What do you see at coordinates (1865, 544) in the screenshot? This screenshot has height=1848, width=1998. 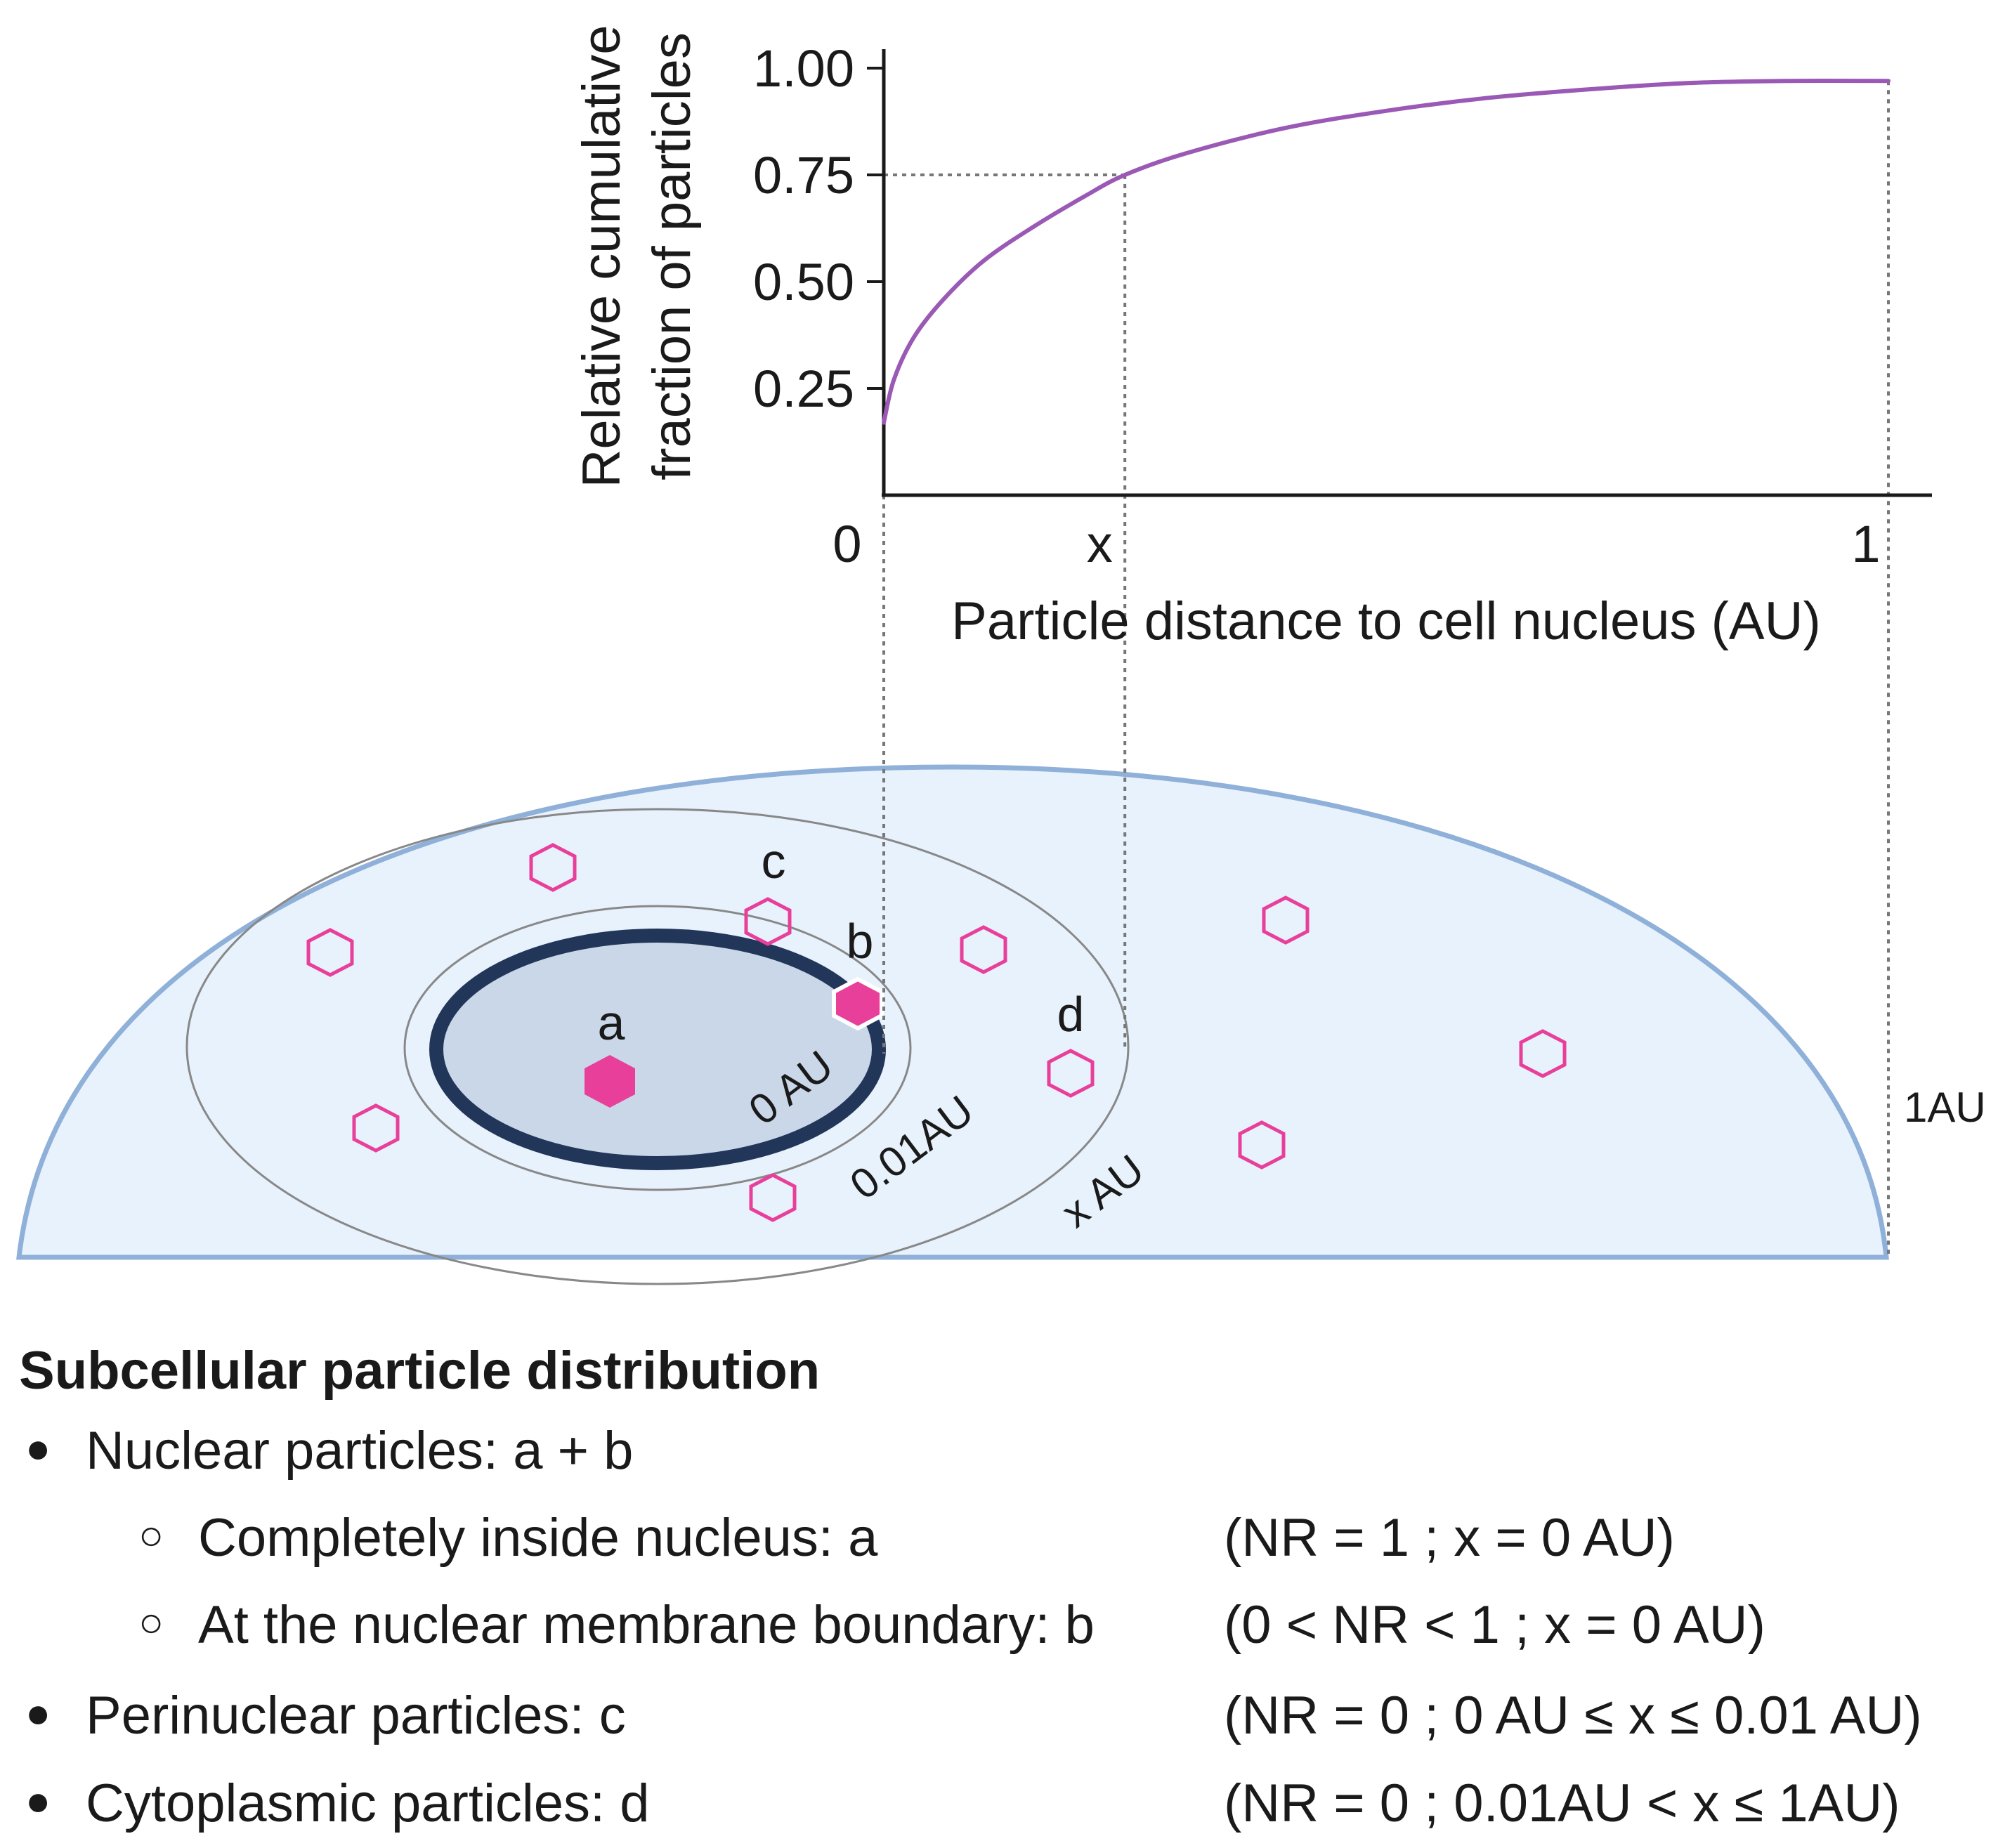 I see `x-tick-label: 1` at bounding box center [1865, 544].